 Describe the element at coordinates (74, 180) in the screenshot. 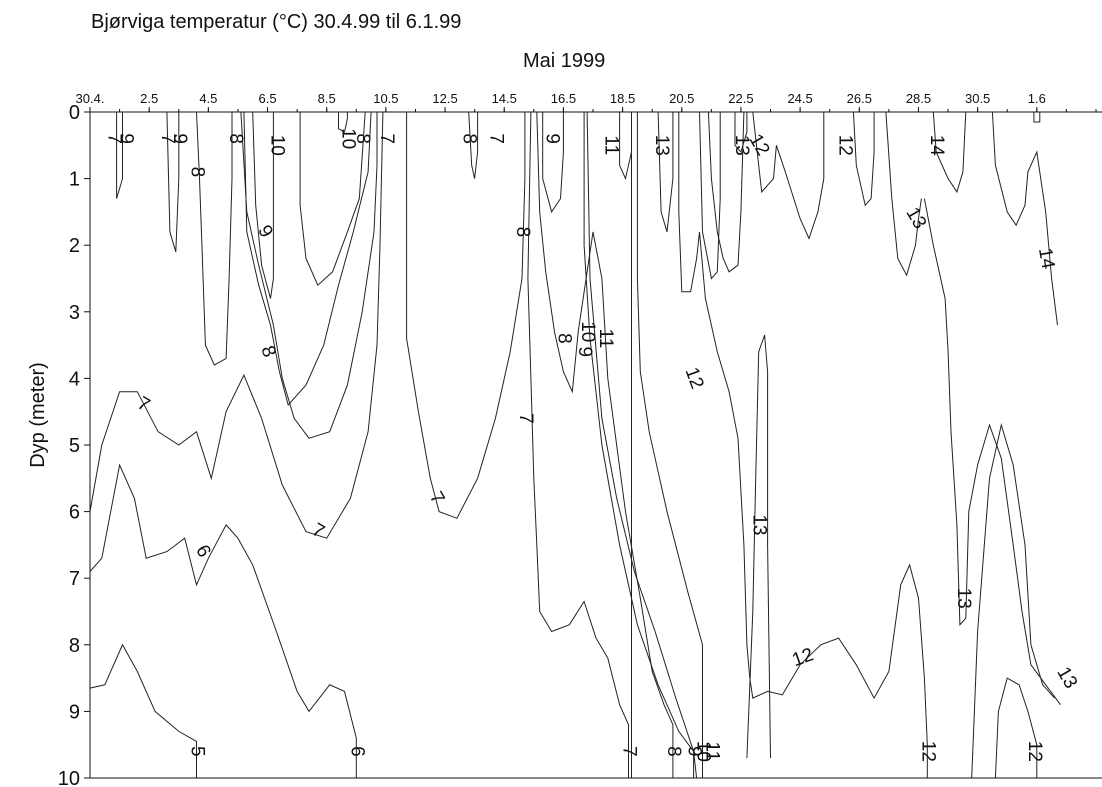

I see `y-tick-label: 1` at that location.